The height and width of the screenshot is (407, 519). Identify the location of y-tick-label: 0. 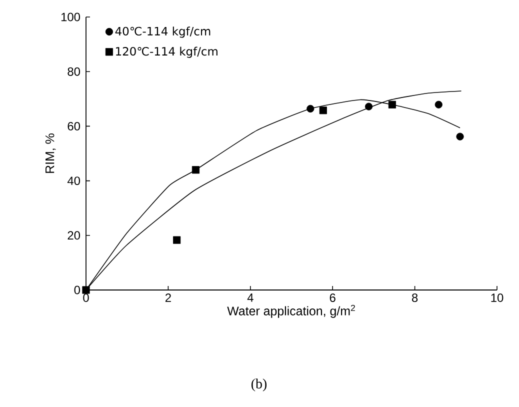
(77, 290).